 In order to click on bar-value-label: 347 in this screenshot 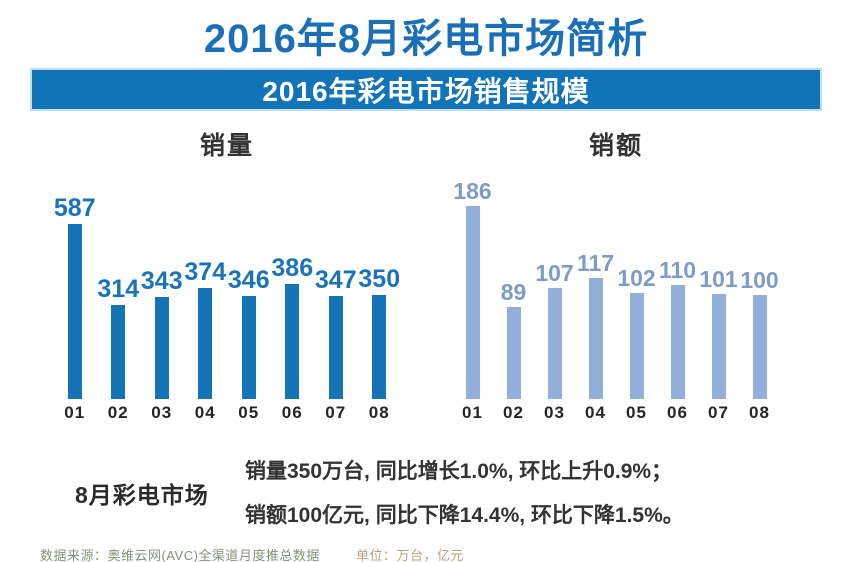, I will do `click(335, 279)`.